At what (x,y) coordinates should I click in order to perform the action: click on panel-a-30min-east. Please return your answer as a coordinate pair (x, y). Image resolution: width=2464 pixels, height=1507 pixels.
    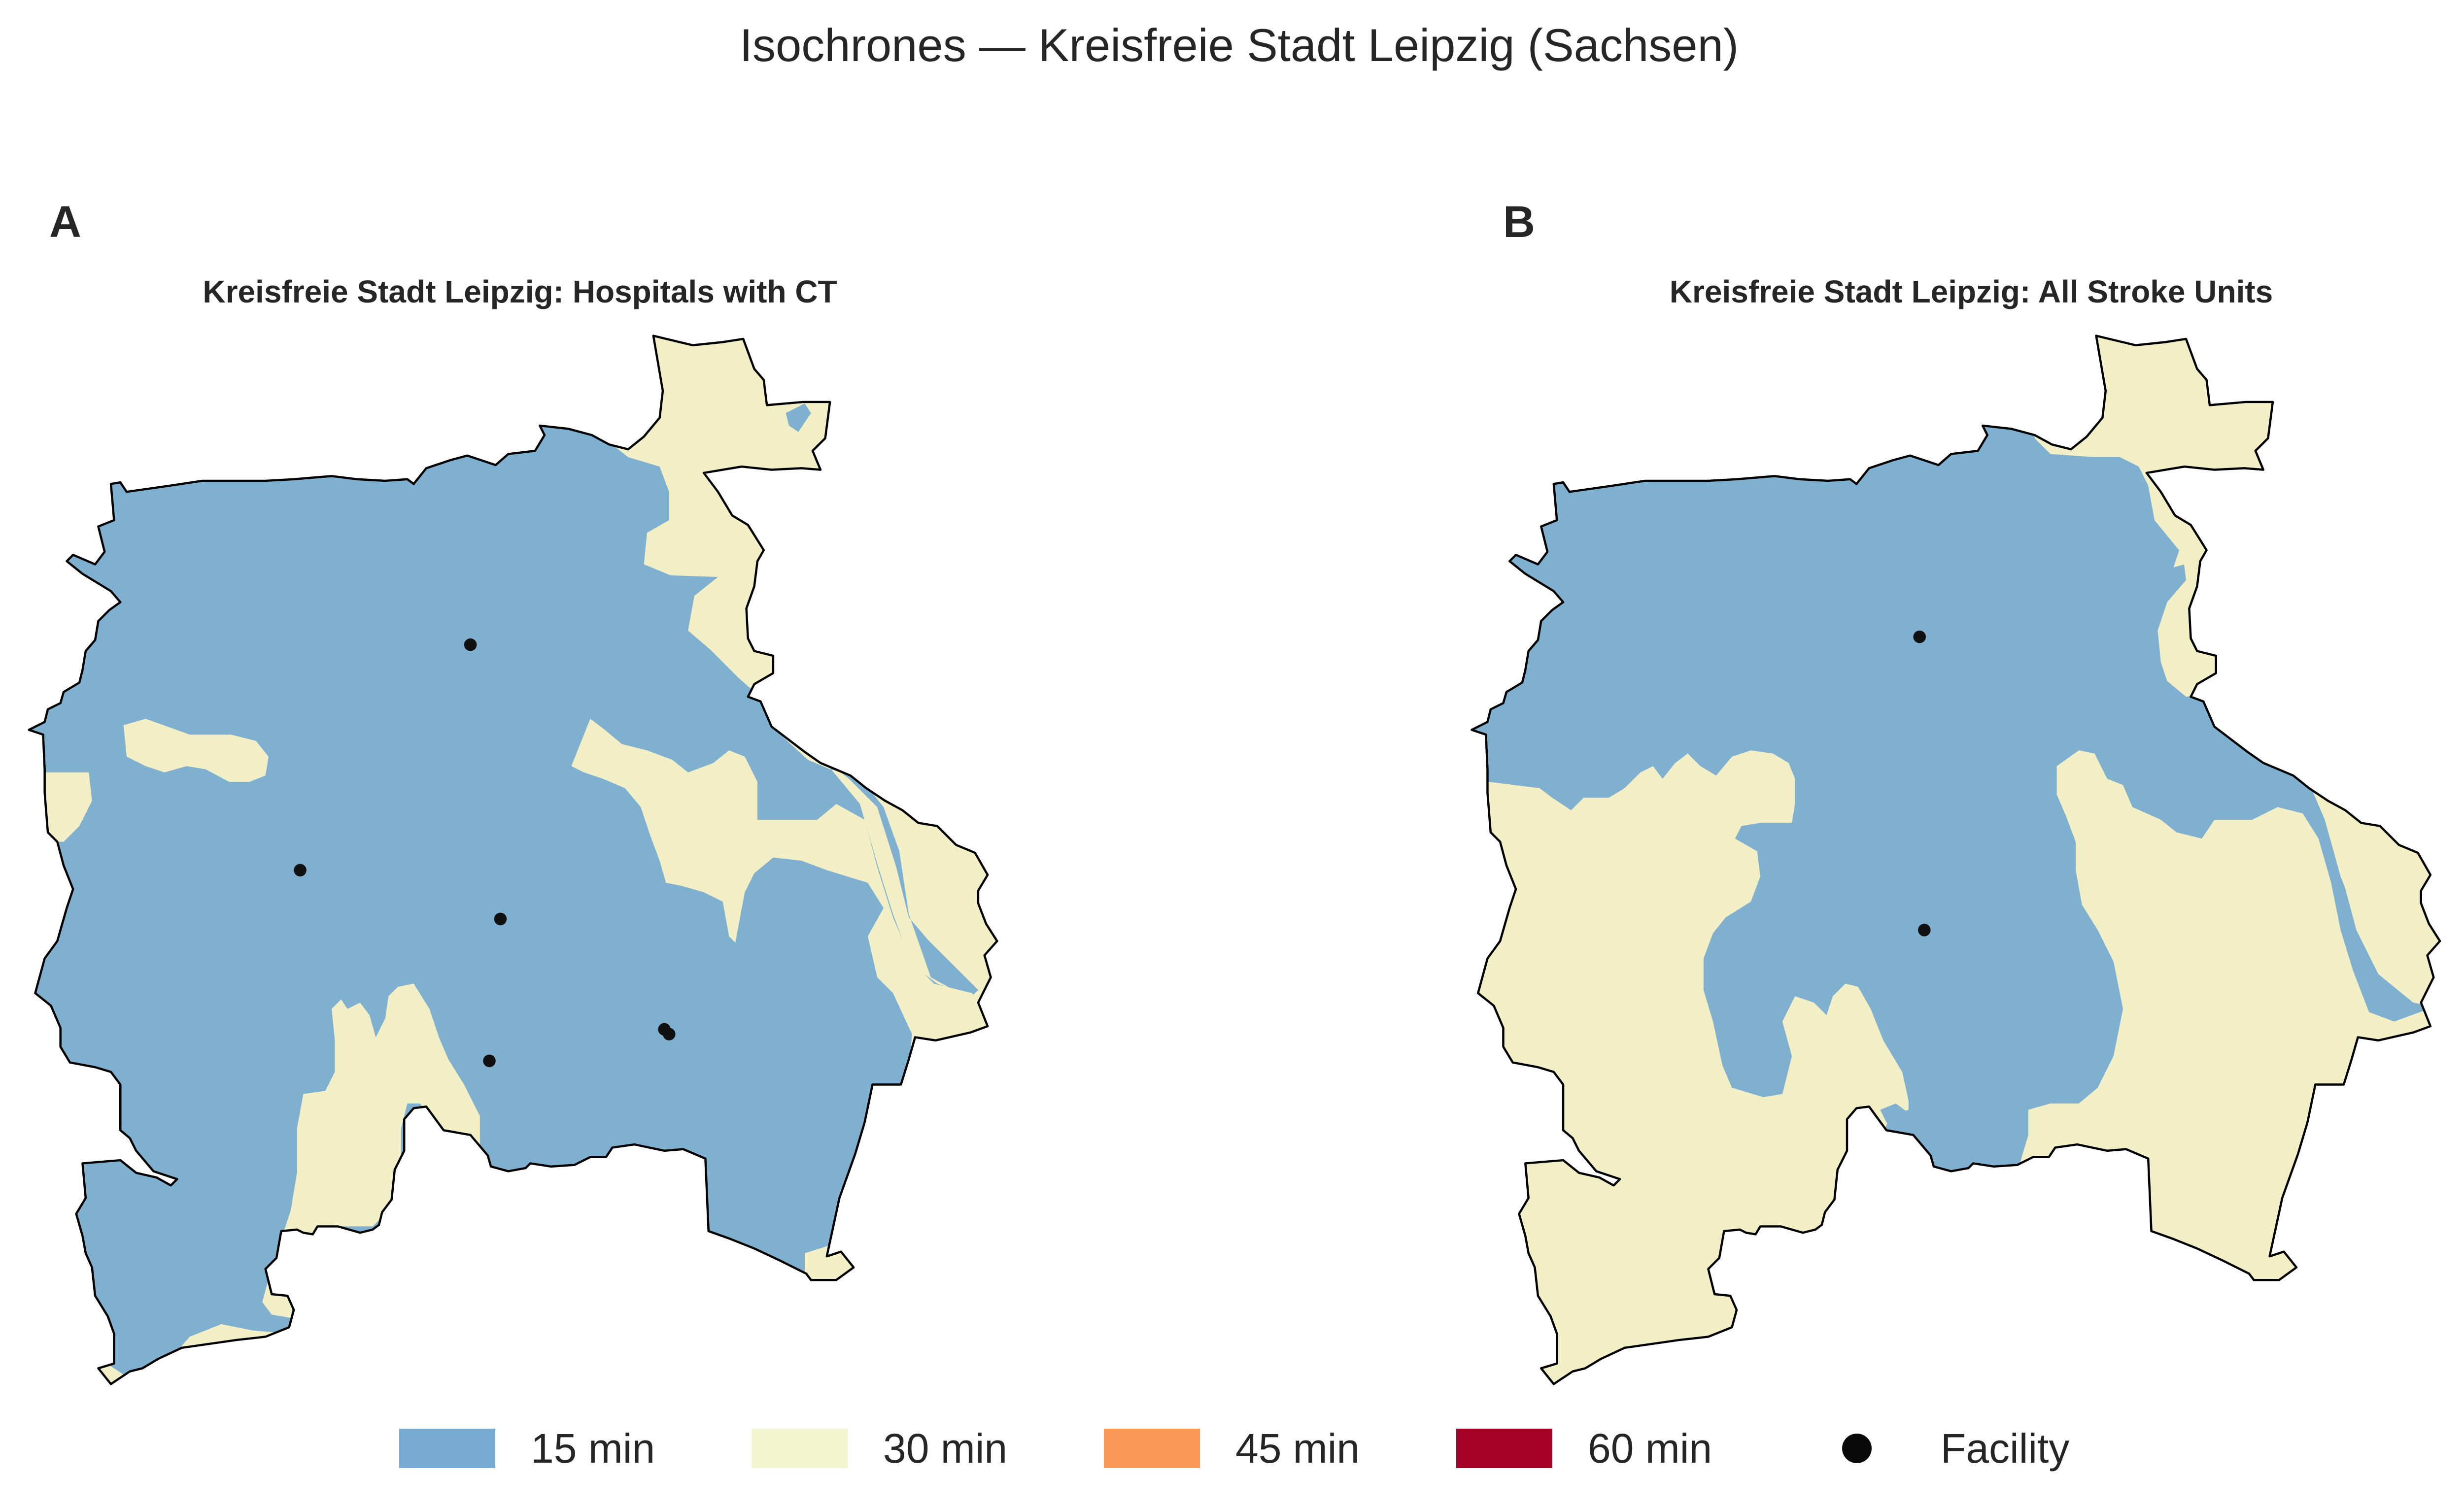
    Looking at the image, I should click on (784, 895).